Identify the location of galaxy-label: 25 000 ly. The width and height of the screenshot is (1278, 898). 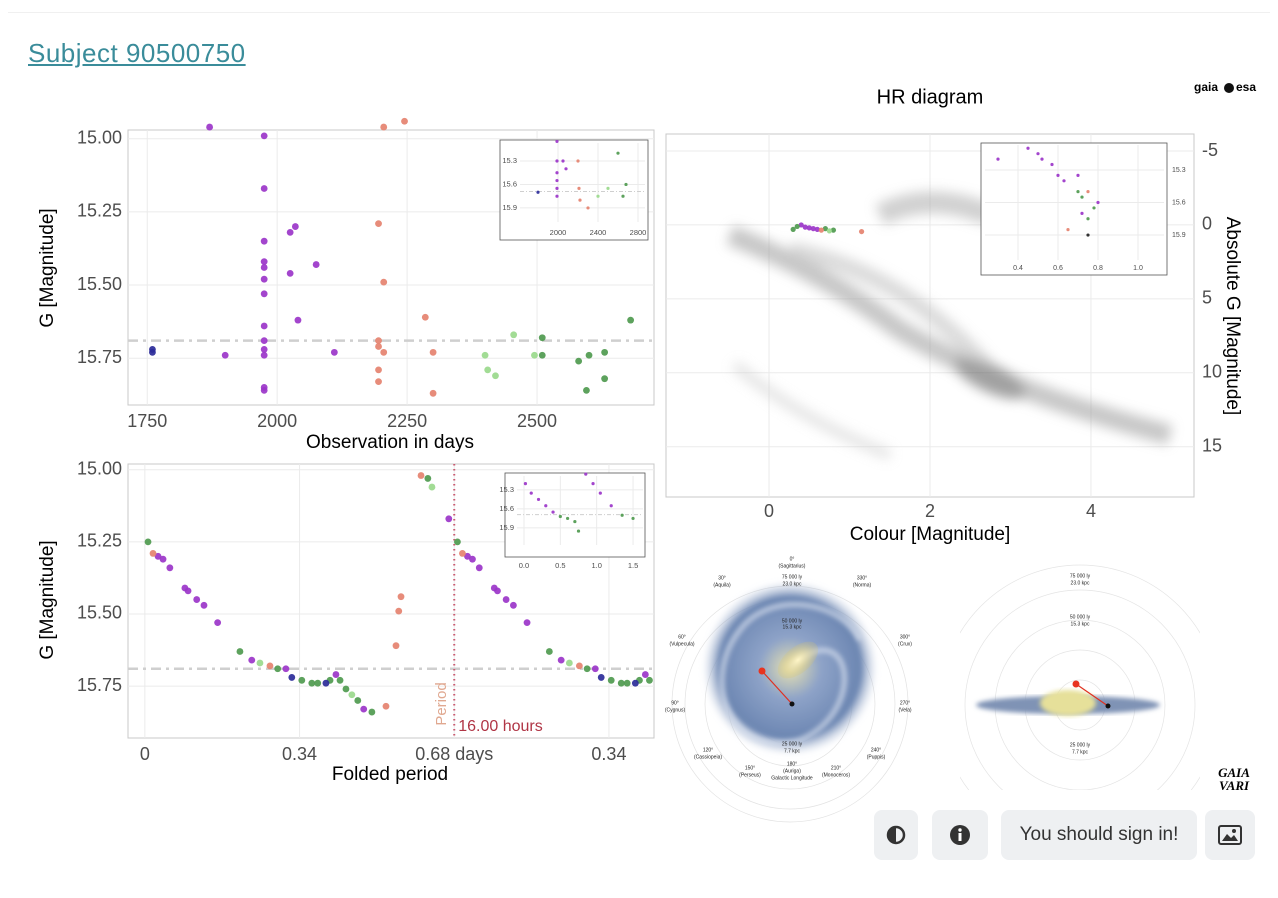
(1080, 745).